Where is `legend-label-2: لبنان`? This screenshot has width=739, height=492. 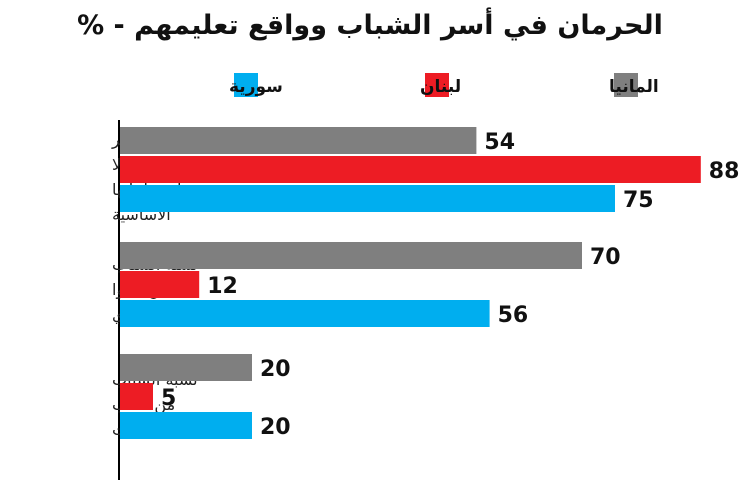 legend-label-2: لبنان is located at coordinates (440, 87).